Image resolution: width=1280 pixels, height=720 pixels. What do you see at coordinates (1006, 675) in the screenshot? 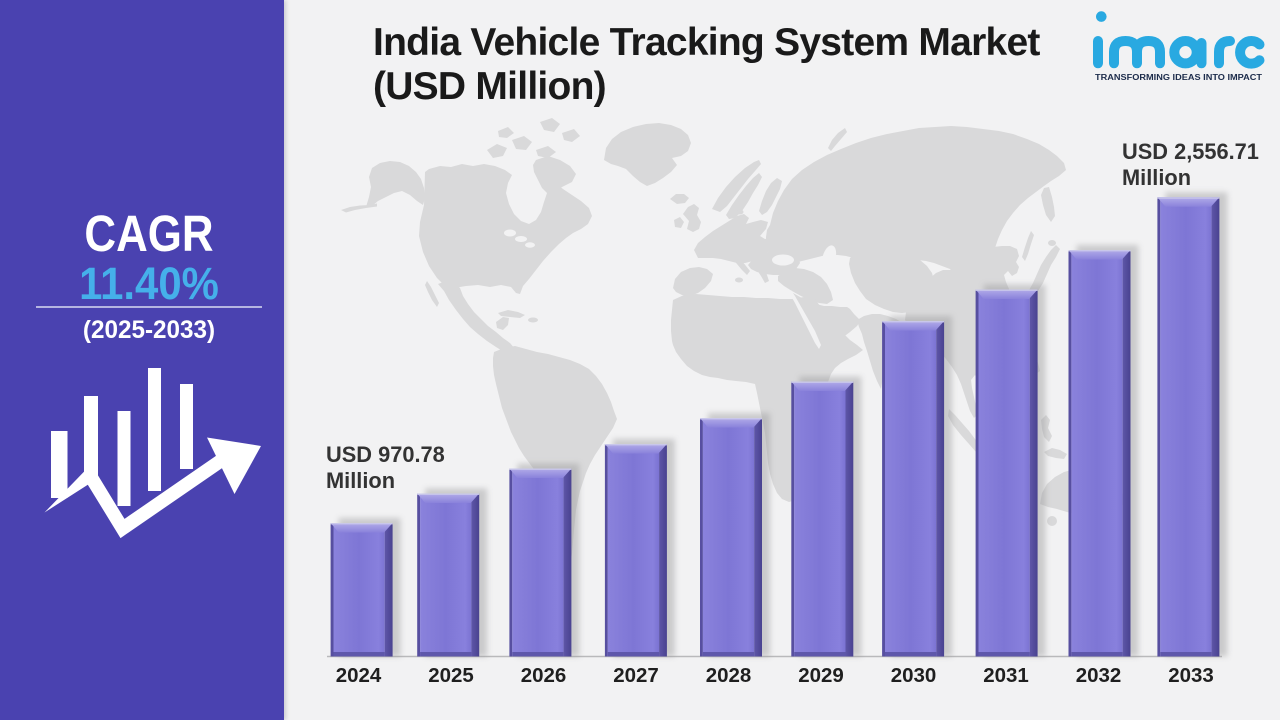
I see `svg-text: 2031` at bounding box center [1006, 675].